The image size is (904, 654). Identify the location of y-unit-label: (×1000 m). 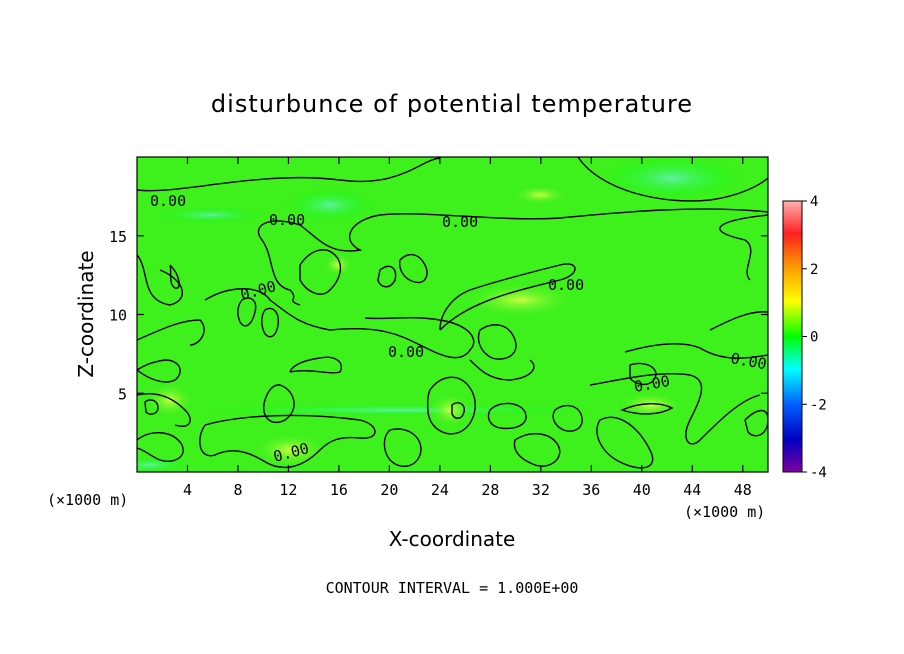
(87, 500).